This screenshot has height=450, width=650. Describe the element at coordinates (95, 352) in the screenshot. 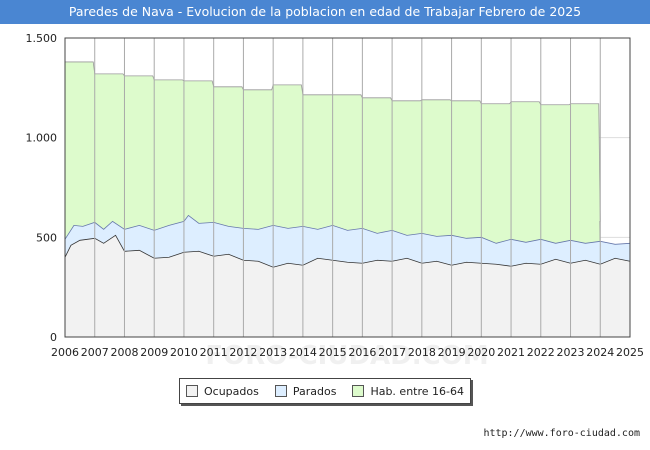

I see `x-tick-label-2007: 2007` at that location.